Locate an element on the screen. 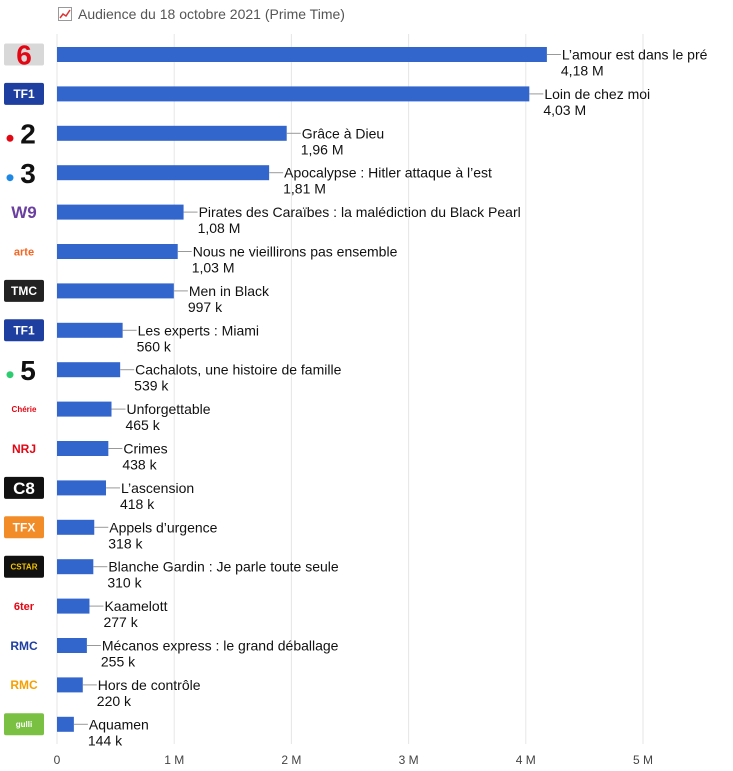 The image size is (733, 771). bar-label: Blanche Gardin : Je parle toute seule is located at coordinates (223, 567).